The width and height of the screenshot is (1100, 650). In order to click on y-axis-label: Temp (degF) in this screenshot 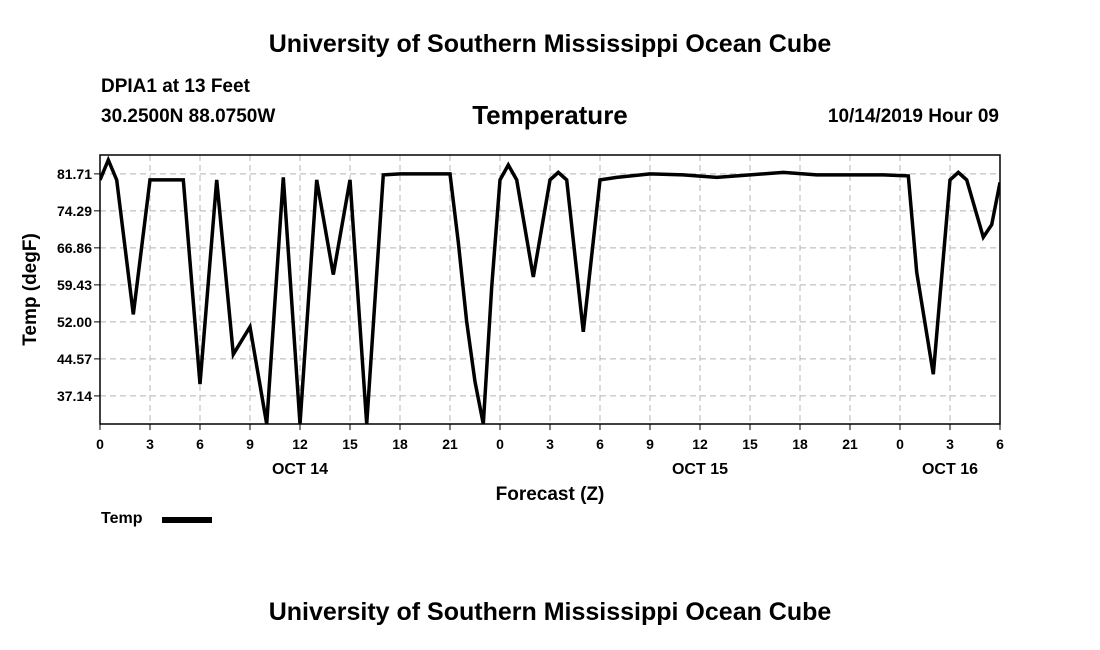, I will do `click(30, 289)`.